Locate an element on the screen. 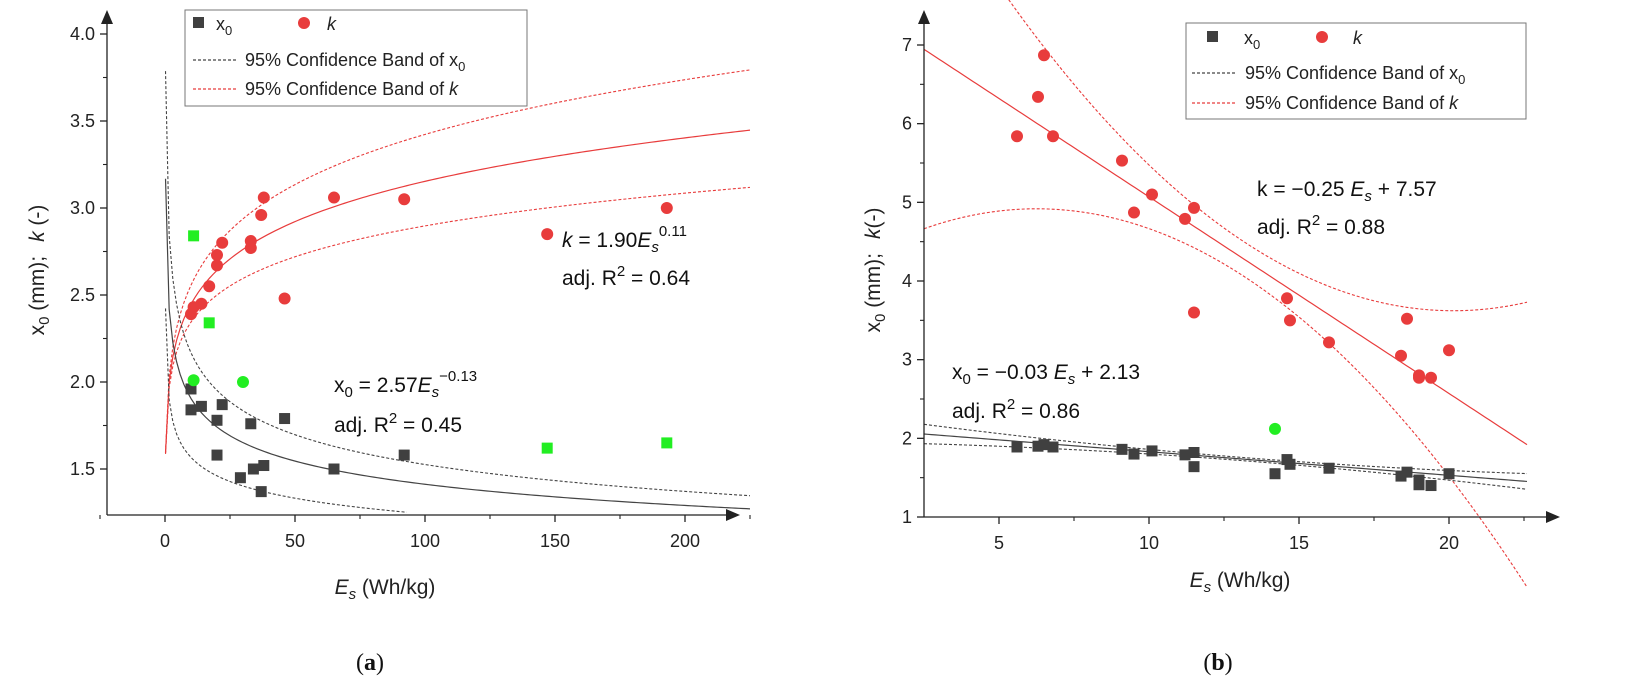 This screenshot has height=693, width=1628. panel-b-x-tick-label: 20 is located at coordinates (1449, 543).